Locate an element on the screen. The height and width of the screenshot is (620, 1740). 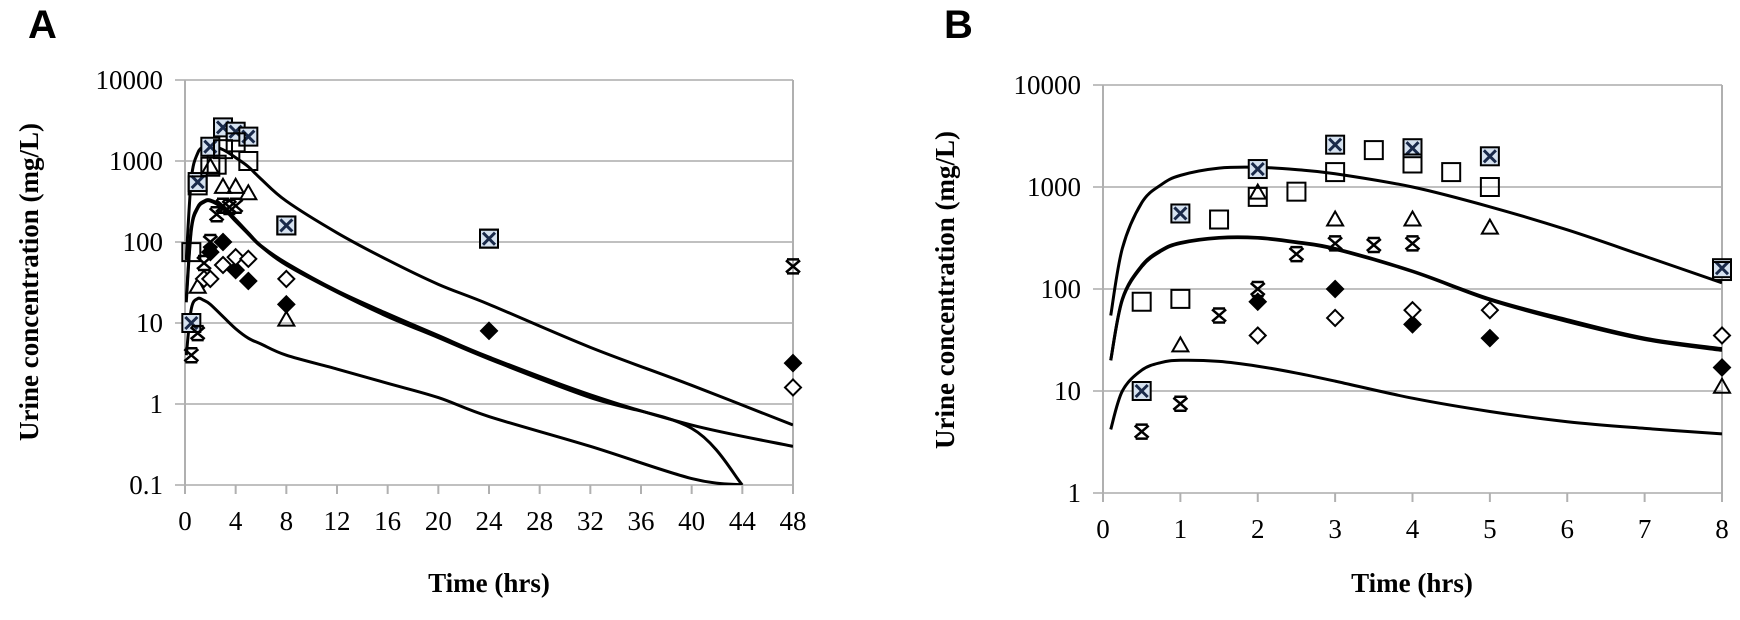
x-tick-label: 40 is located at coordinates (691, 521).